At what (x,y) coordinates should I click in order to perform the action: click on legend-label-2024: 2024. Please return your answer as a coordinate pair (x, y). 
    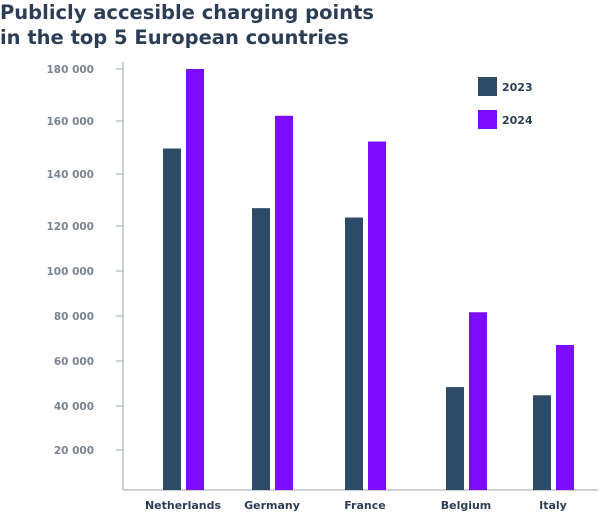
    Looking at the image, I should click on (517, 120).